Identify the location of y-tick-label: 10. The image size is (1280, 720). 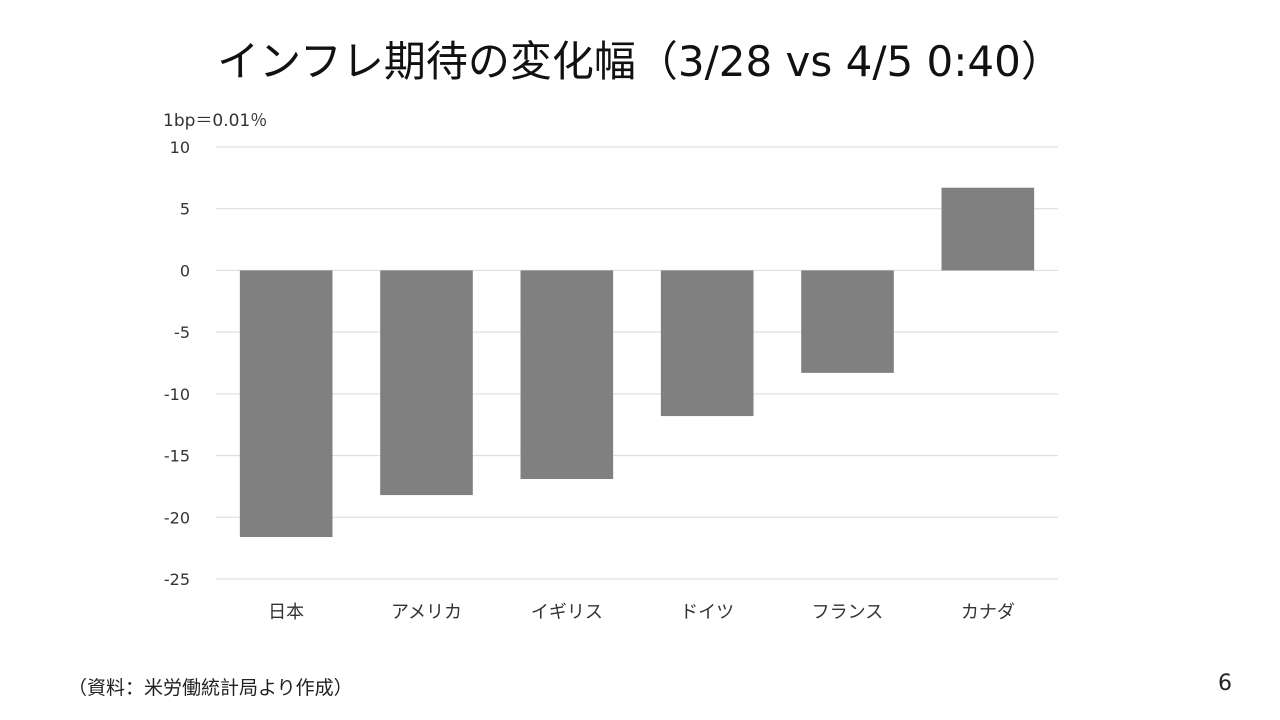
(180, 147).